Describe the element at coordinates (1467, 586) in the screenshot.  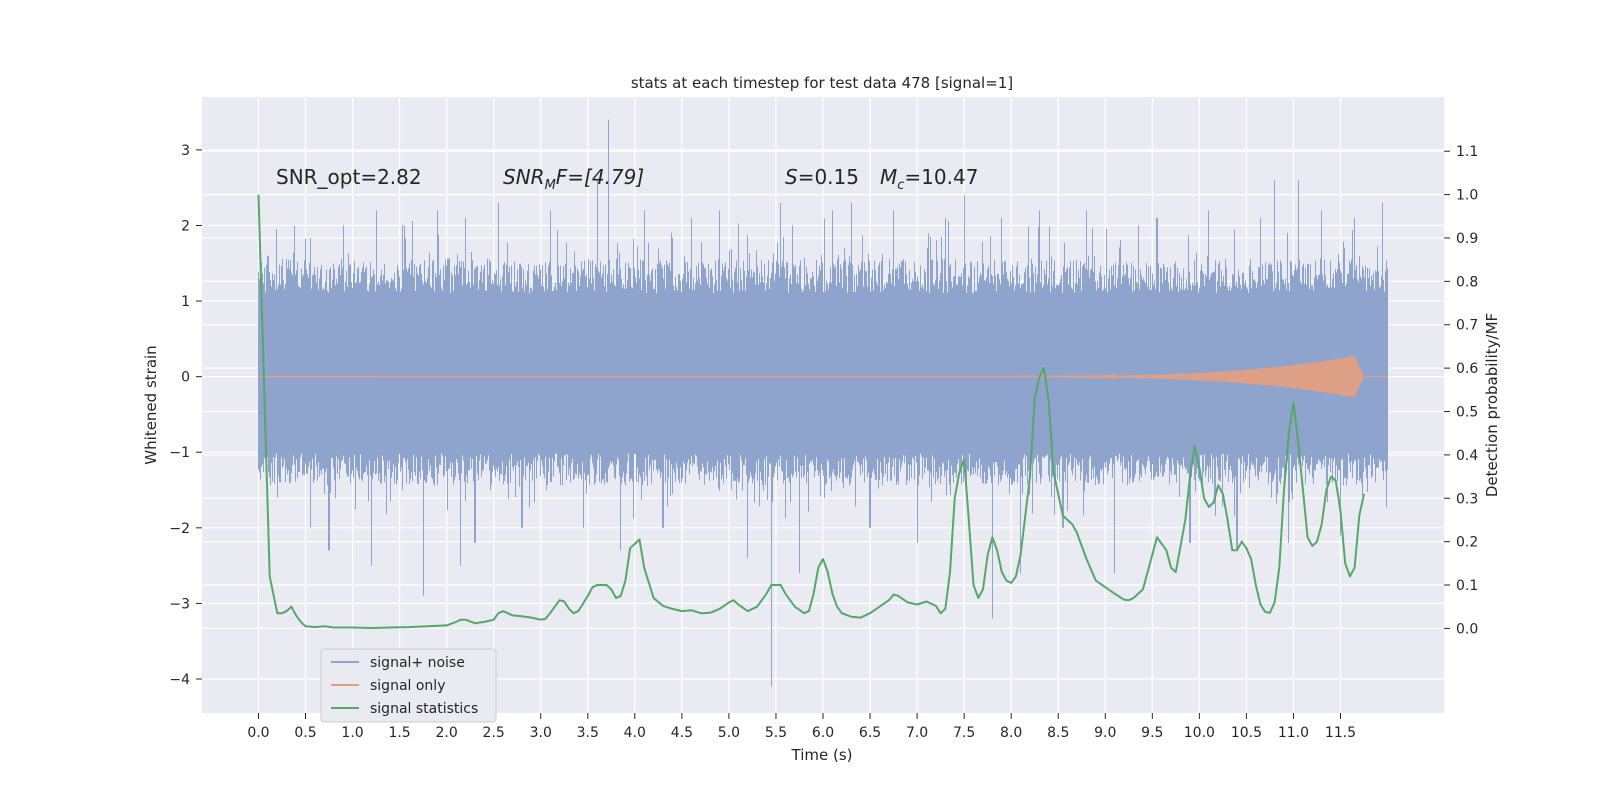
I see `right-y-tick-label: 0.1` at that location.